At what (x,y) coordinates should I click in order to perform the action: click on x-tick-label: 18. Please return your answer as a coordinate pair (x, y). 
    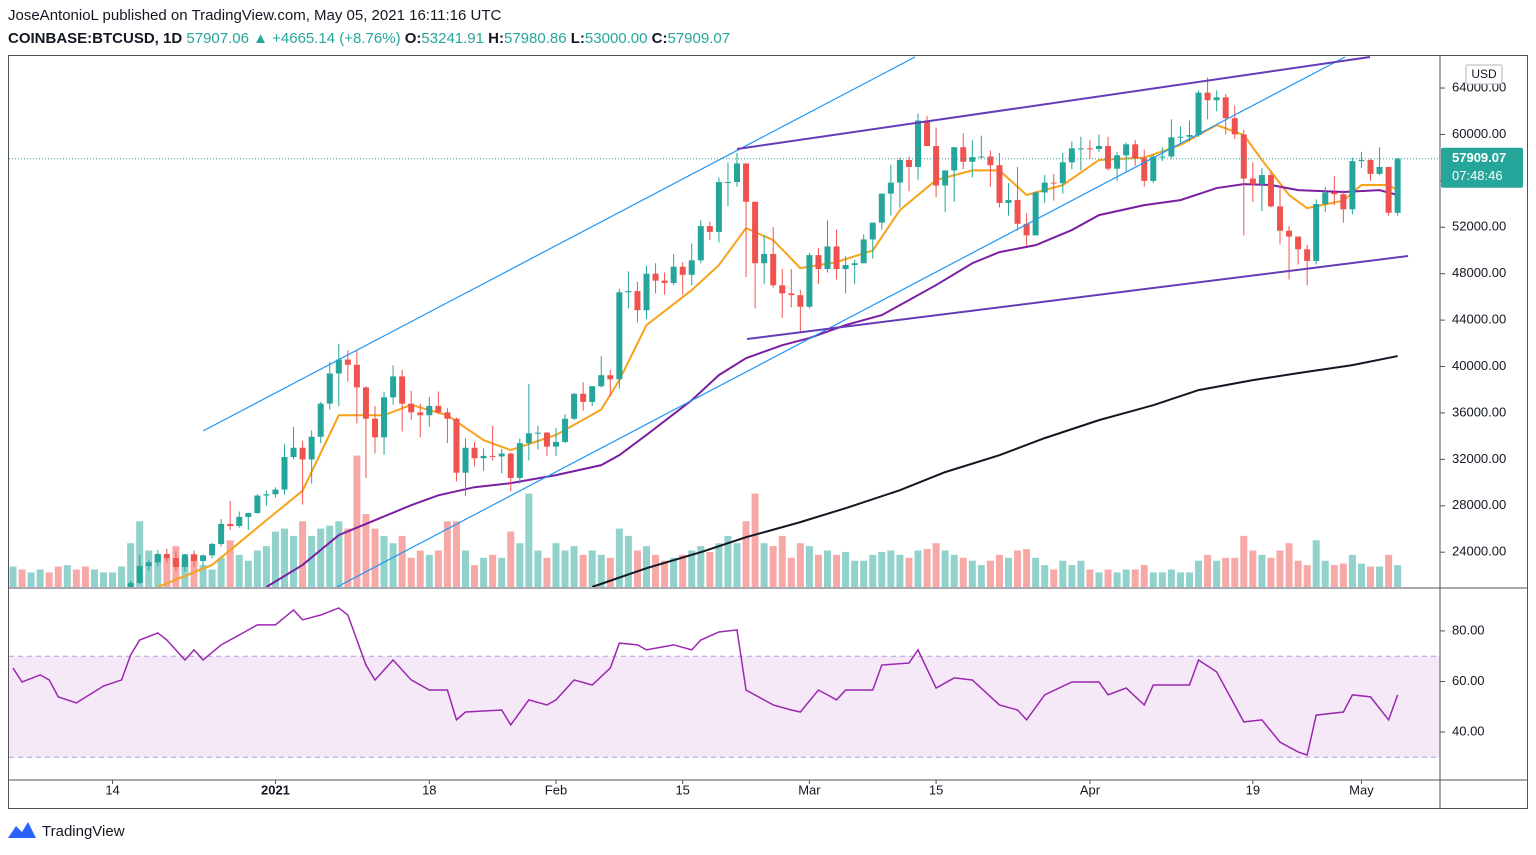
    Looking at the image, I should click on (429, 789).